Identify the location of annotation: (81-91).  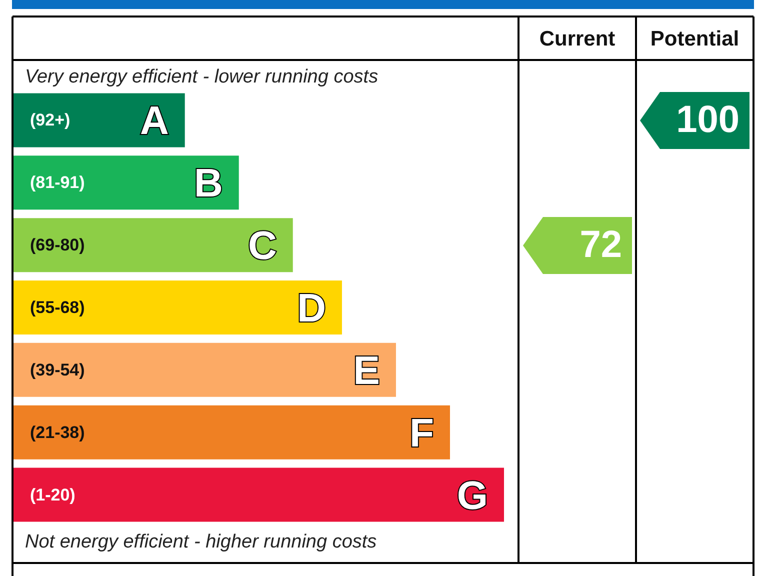
(57, 182).